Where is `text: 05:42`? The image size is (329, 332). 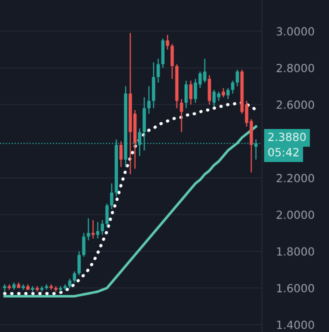 text: 05:42 is located at coordinates (283, 152).